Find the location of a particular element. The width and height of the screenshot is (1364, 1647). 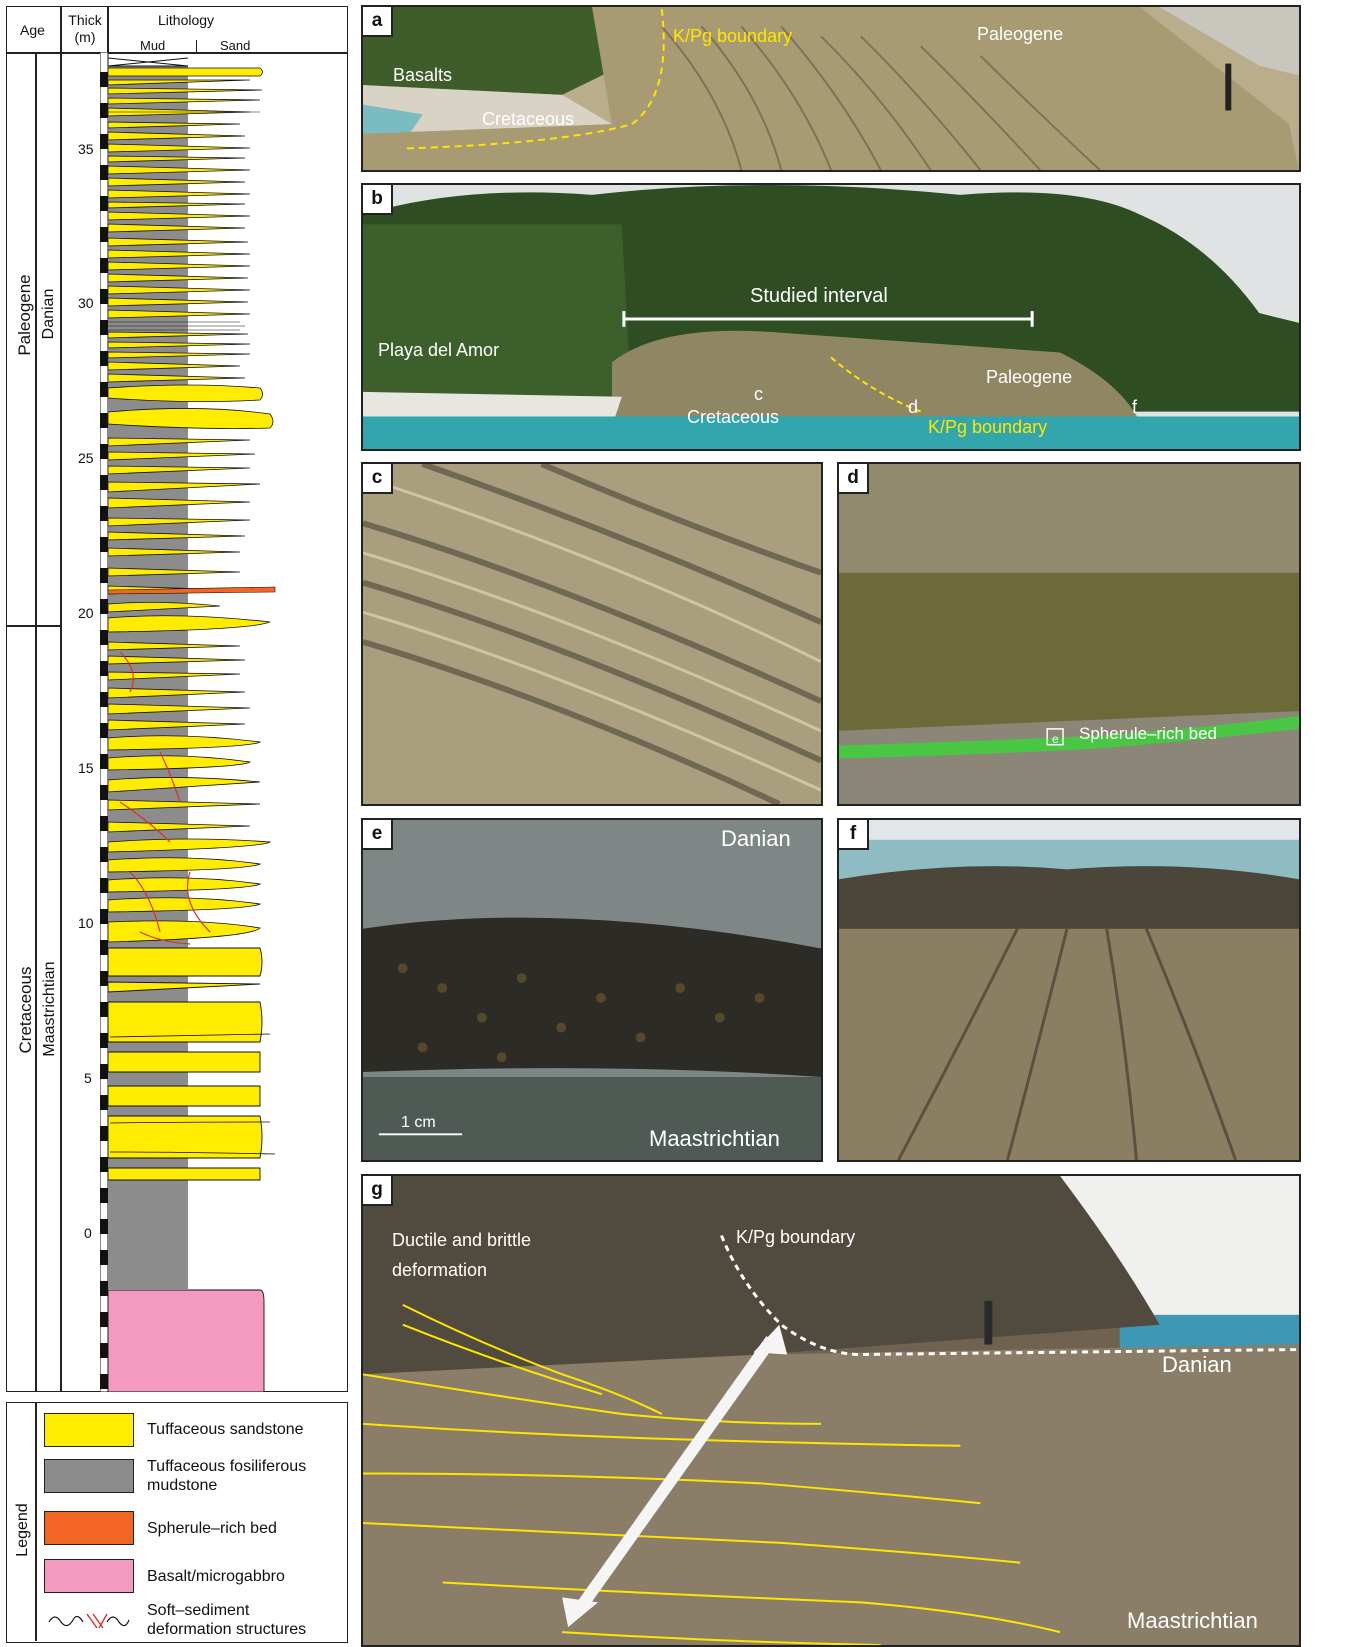

panel-b-playa: Playa del Amor is located at coordinates (439, 350).